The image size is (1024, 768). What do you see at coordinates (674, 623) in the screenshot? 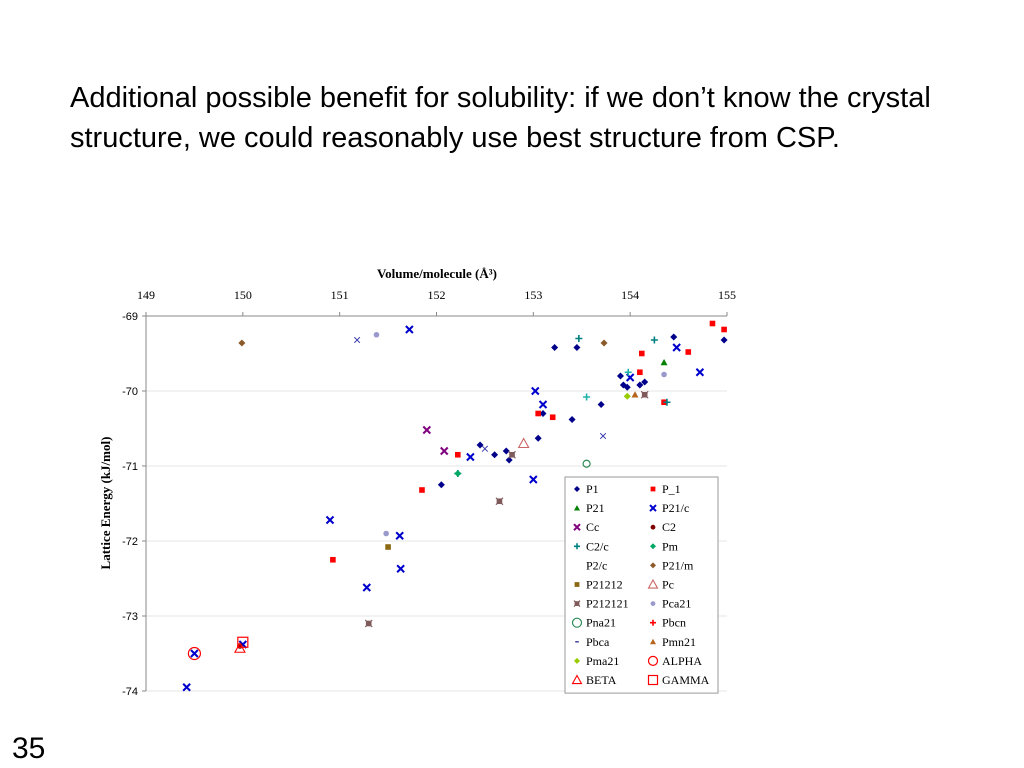
I see `legend-label: Pbcn` at bounding box center [674, 623].